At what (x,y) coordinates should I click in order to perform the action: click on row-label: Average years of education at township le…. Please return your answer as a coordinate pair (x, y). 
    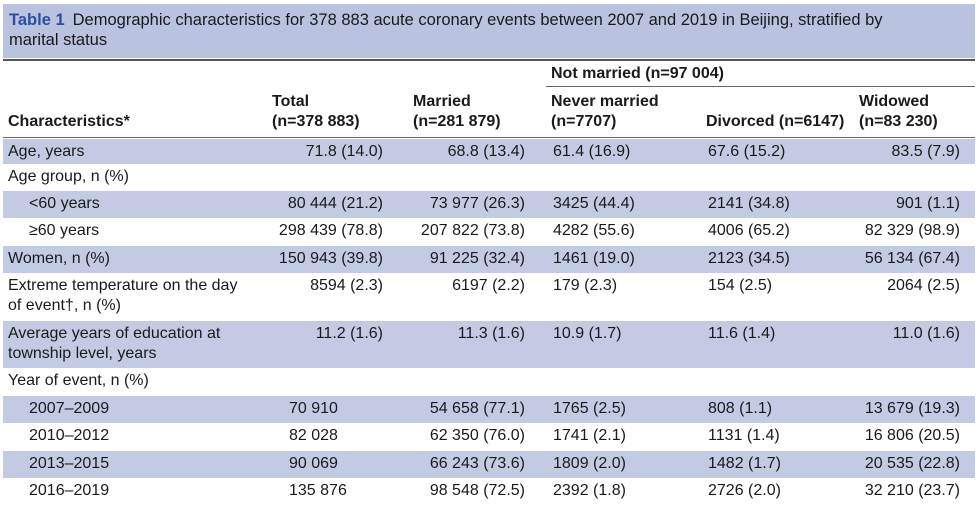
    Looking at the image, I should click on (114, 344).